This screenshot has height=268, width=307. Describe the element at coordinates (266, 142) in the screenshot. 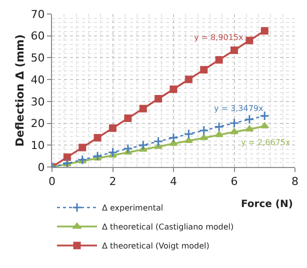

I see `annotation: y = 2,6675x` at that location.